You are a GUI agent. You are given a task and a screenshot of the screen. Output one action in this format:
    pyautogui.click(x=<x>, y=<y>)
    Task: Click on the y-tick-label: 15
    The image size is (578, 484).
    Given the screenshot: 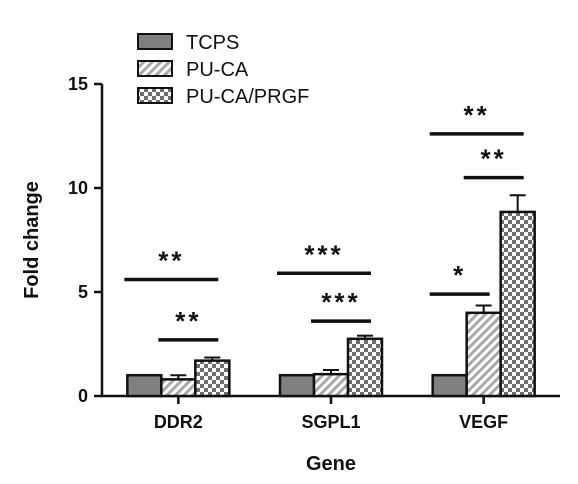 What is the action you would take?
    pyautogui.click(x=78, y=84)
    